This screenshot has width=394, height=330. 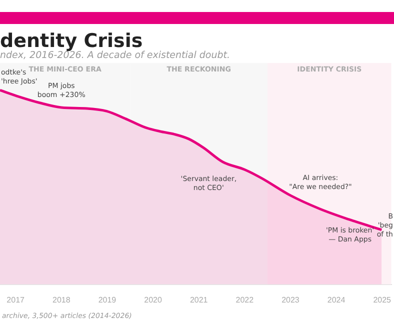 I want to click on x-tick-label: 2018, so click(x=61, y=299).